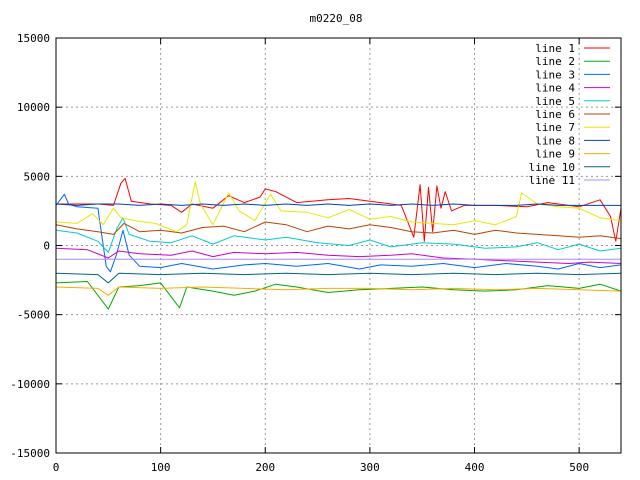  What do you see at coordinates (555, 114) in the screenshot?
I see `legend-label: line 6` at bounding box center [555, 114].